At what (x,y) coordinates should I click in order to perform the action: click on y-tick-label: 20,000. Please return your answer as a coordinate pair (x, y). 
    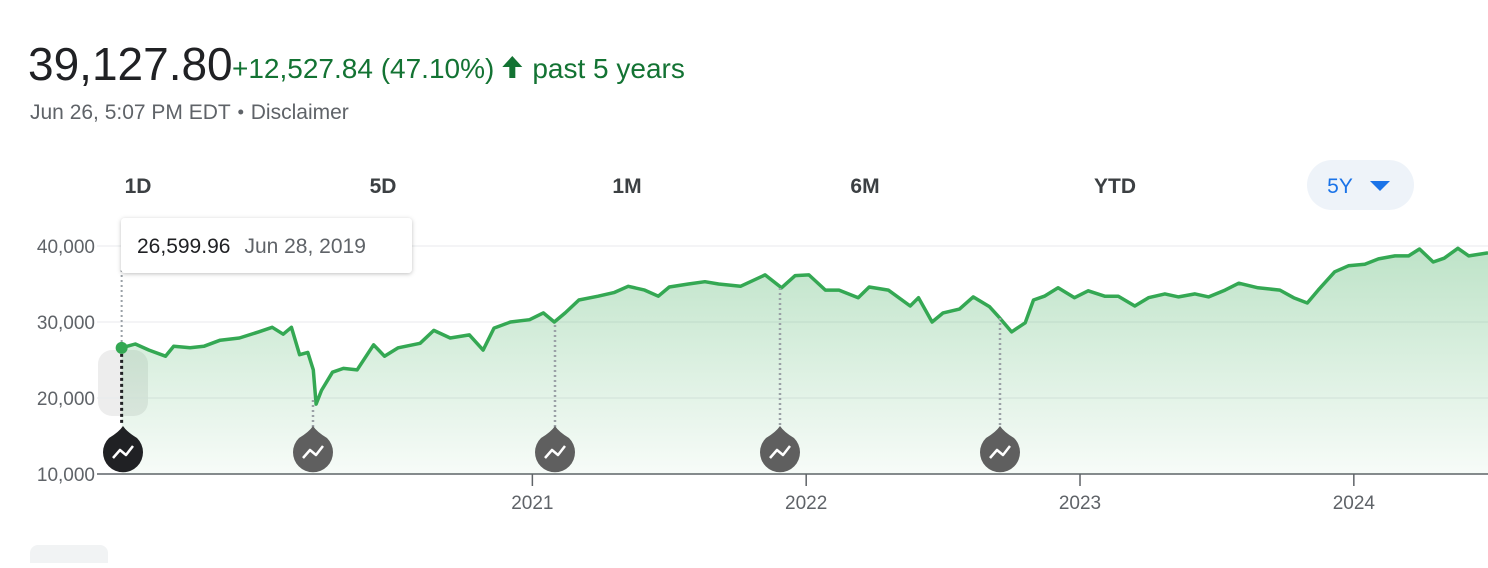
    Looking at the image, I should click on (66, 399).